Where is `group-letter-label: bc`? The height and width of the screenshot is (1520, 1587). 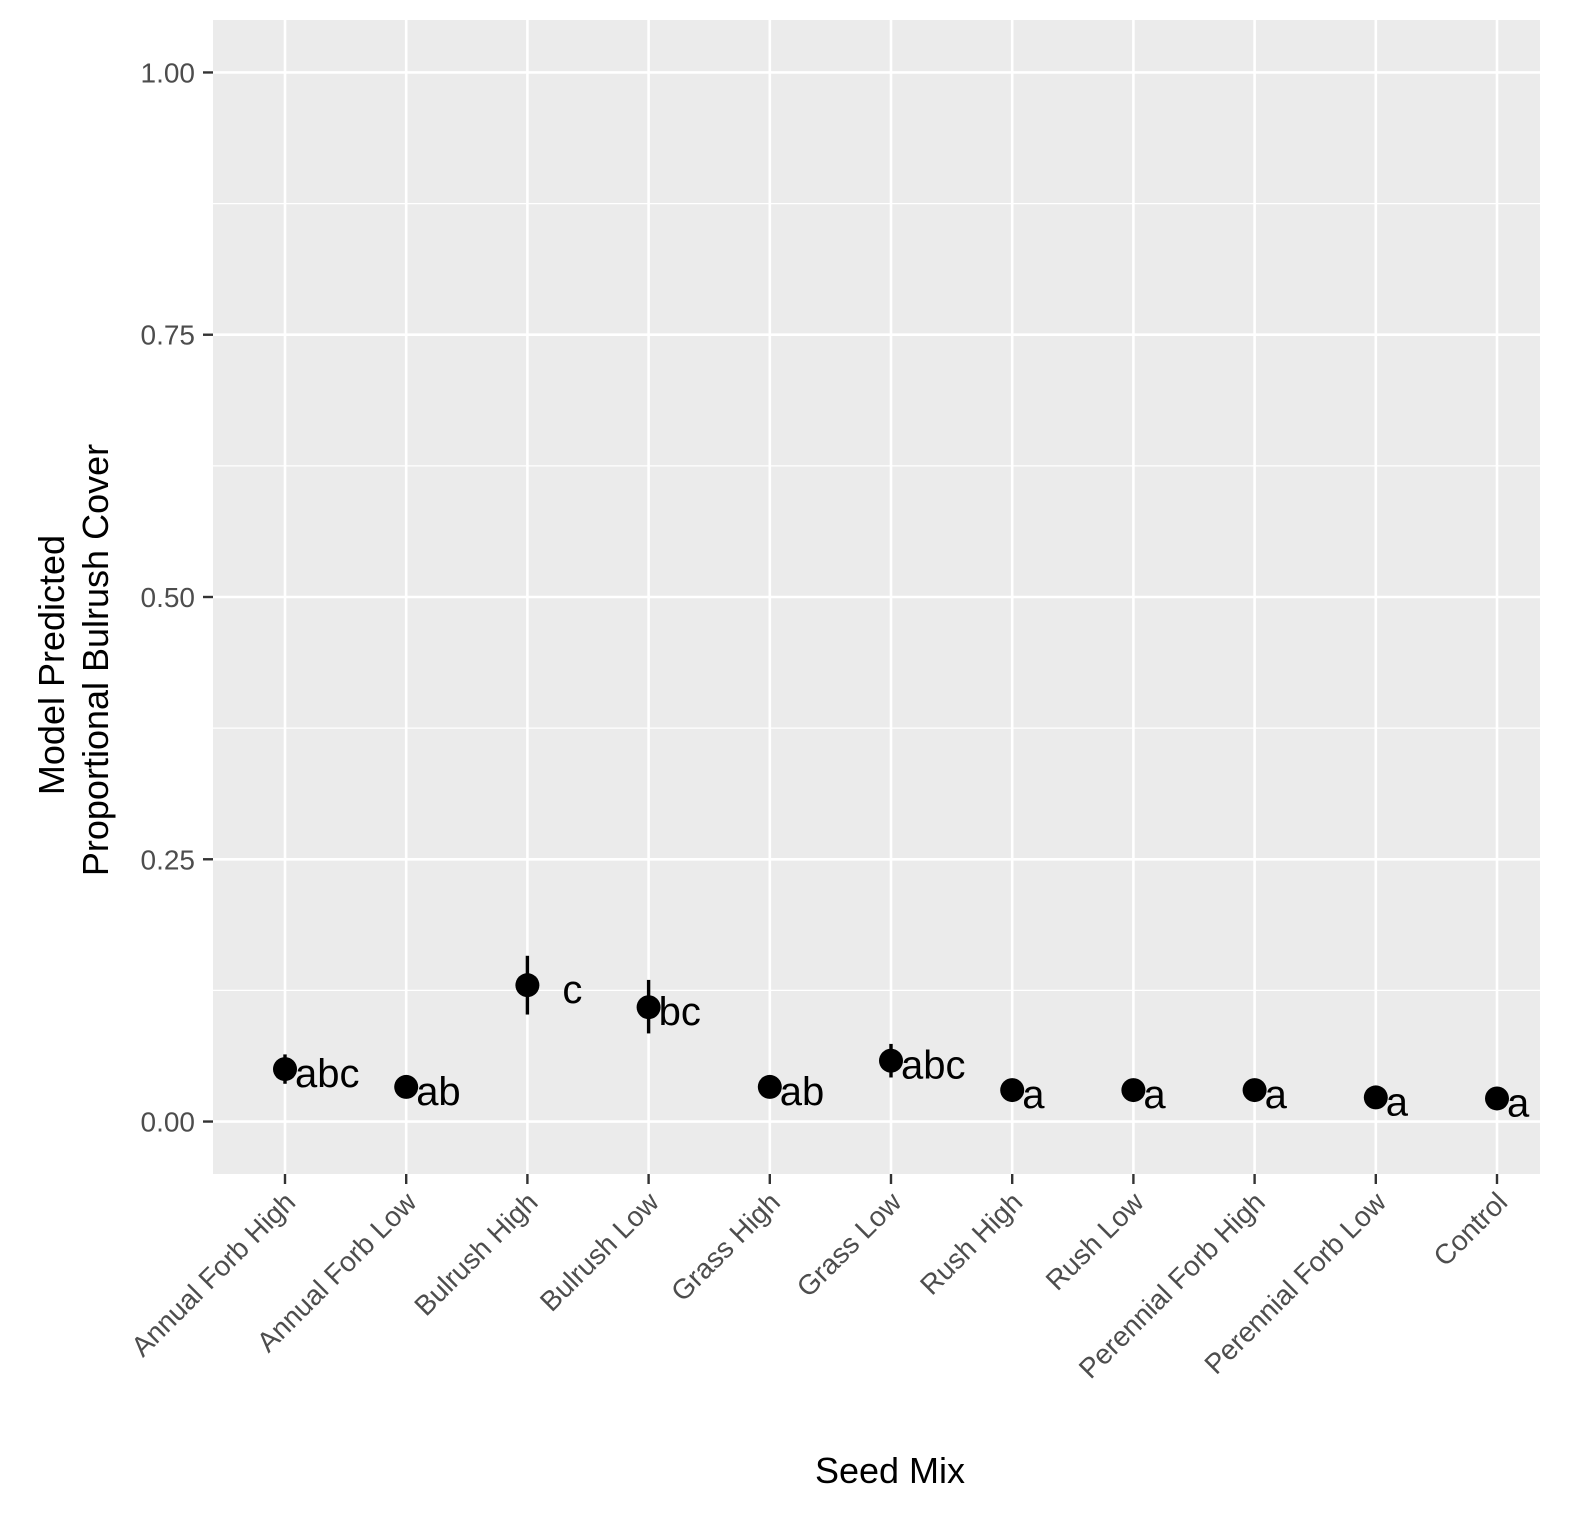
group-letter-label: bc is located at coordinates (680, 1012).